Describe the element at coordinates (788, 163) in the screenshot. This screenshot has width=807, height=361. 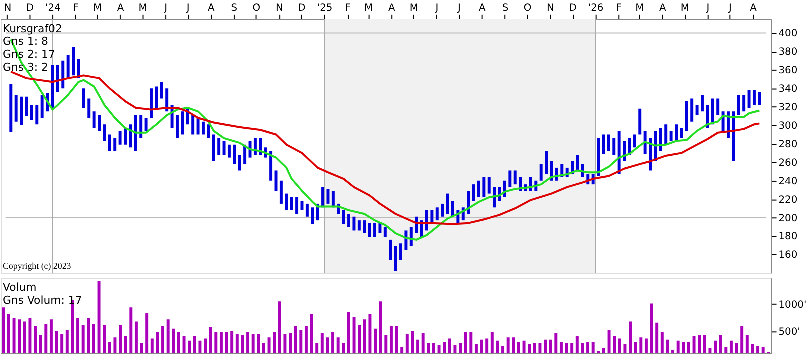
I see `y-tick-label: 260` at that location.